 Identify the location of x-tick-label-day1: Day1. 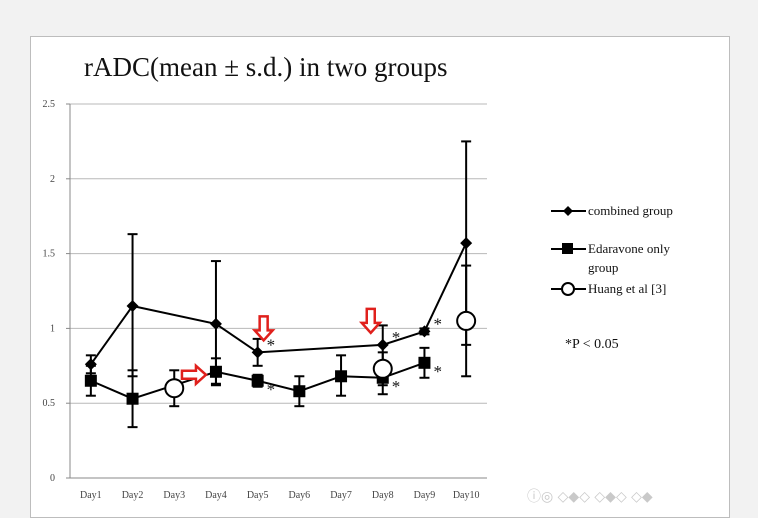
(91, 495).